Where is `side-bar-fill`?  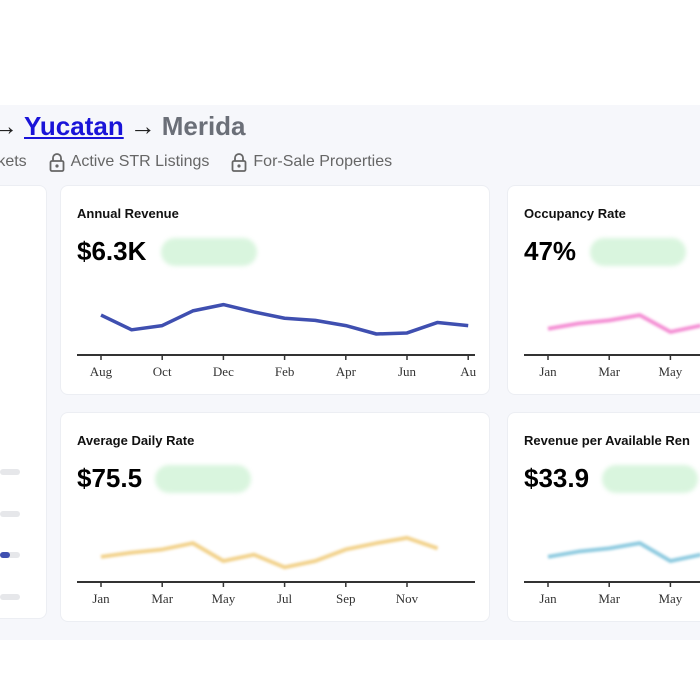
side-bar-fill is located at coordinates (5, 555).